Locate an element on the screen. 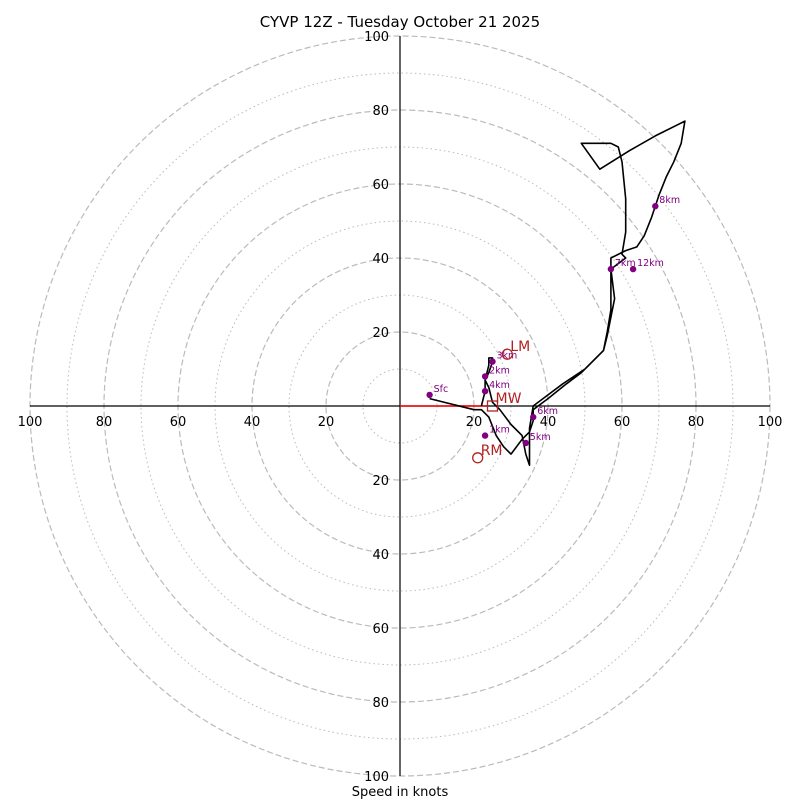 This screenshot has height=800, width=800. chart-title: CYVP 12Z - Tuesday October 21 2025 is located at coordinates (400, 22).